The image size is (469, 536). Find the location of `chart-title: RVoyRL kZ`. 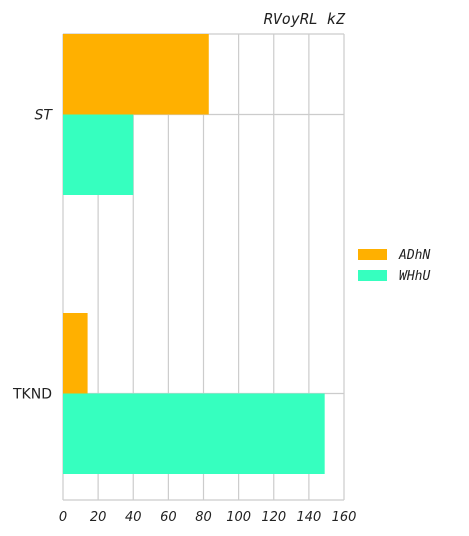

chart-title: RVoyRL kZ is located at coordinates (305, 19).